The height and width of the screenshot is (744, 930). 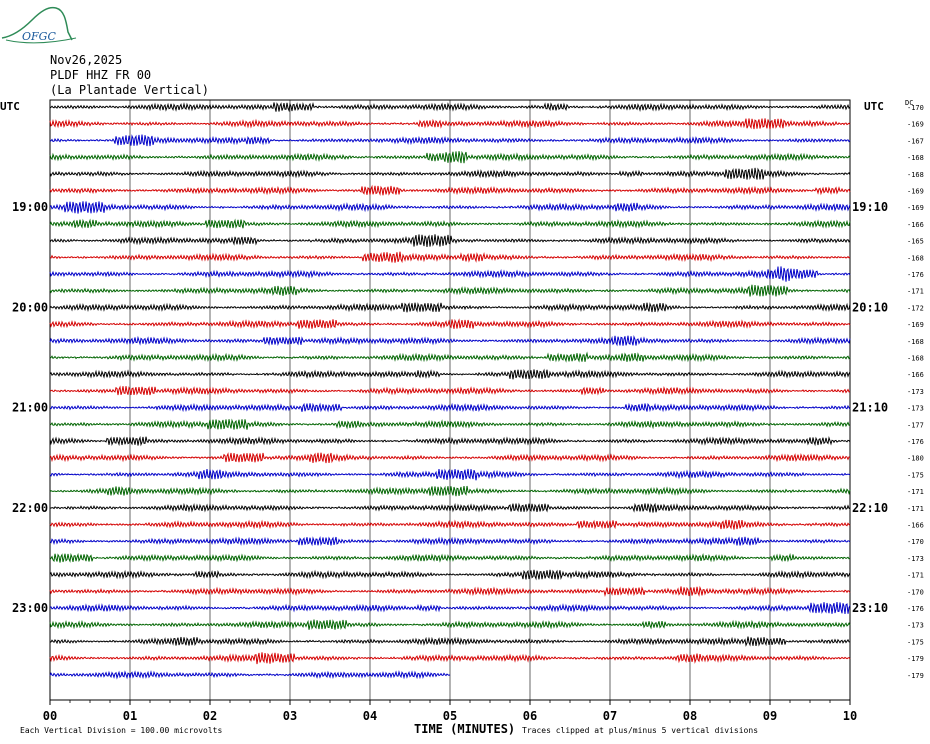 I want to click on logo-underline-icon, so click(x=41, y=40).